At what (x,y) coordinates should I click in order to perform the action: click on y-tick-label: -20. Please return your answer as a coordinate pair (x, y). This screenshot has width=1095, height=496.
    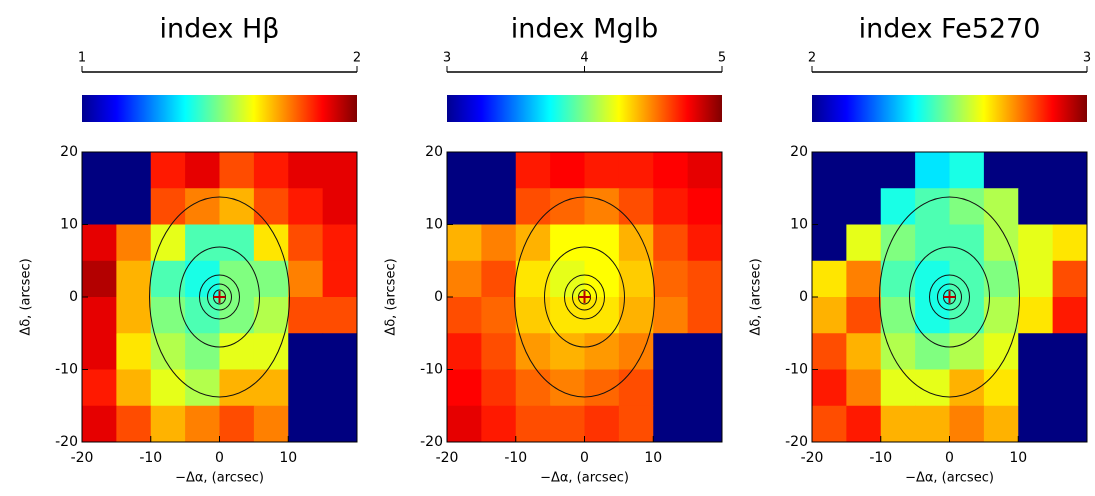
    Looking at the image, I should click on (66, 442).